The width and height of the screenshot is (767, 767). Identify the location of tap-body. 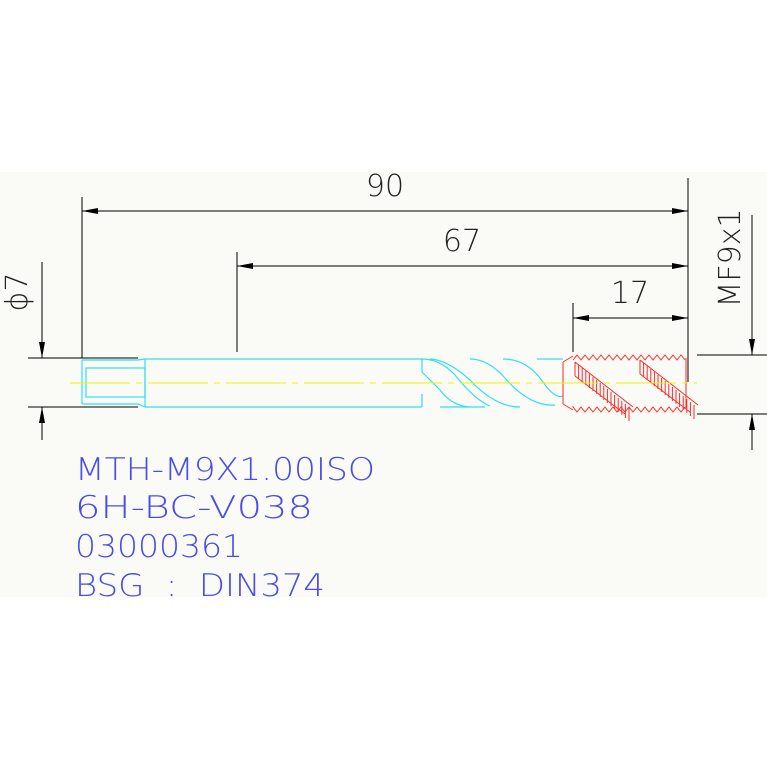
(384, 387).